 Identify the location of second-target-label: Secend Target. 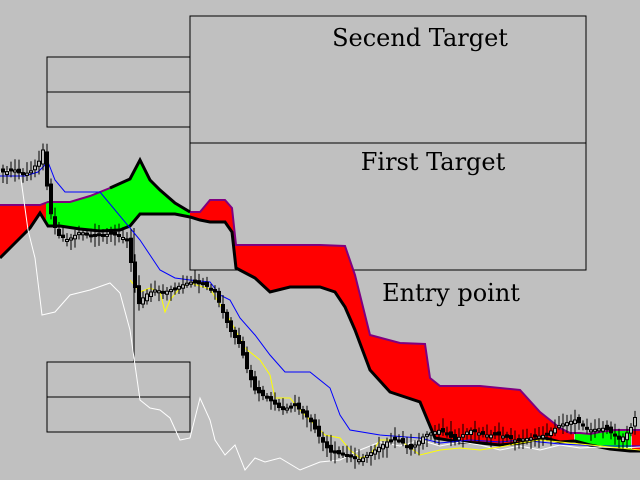
(420, 38).